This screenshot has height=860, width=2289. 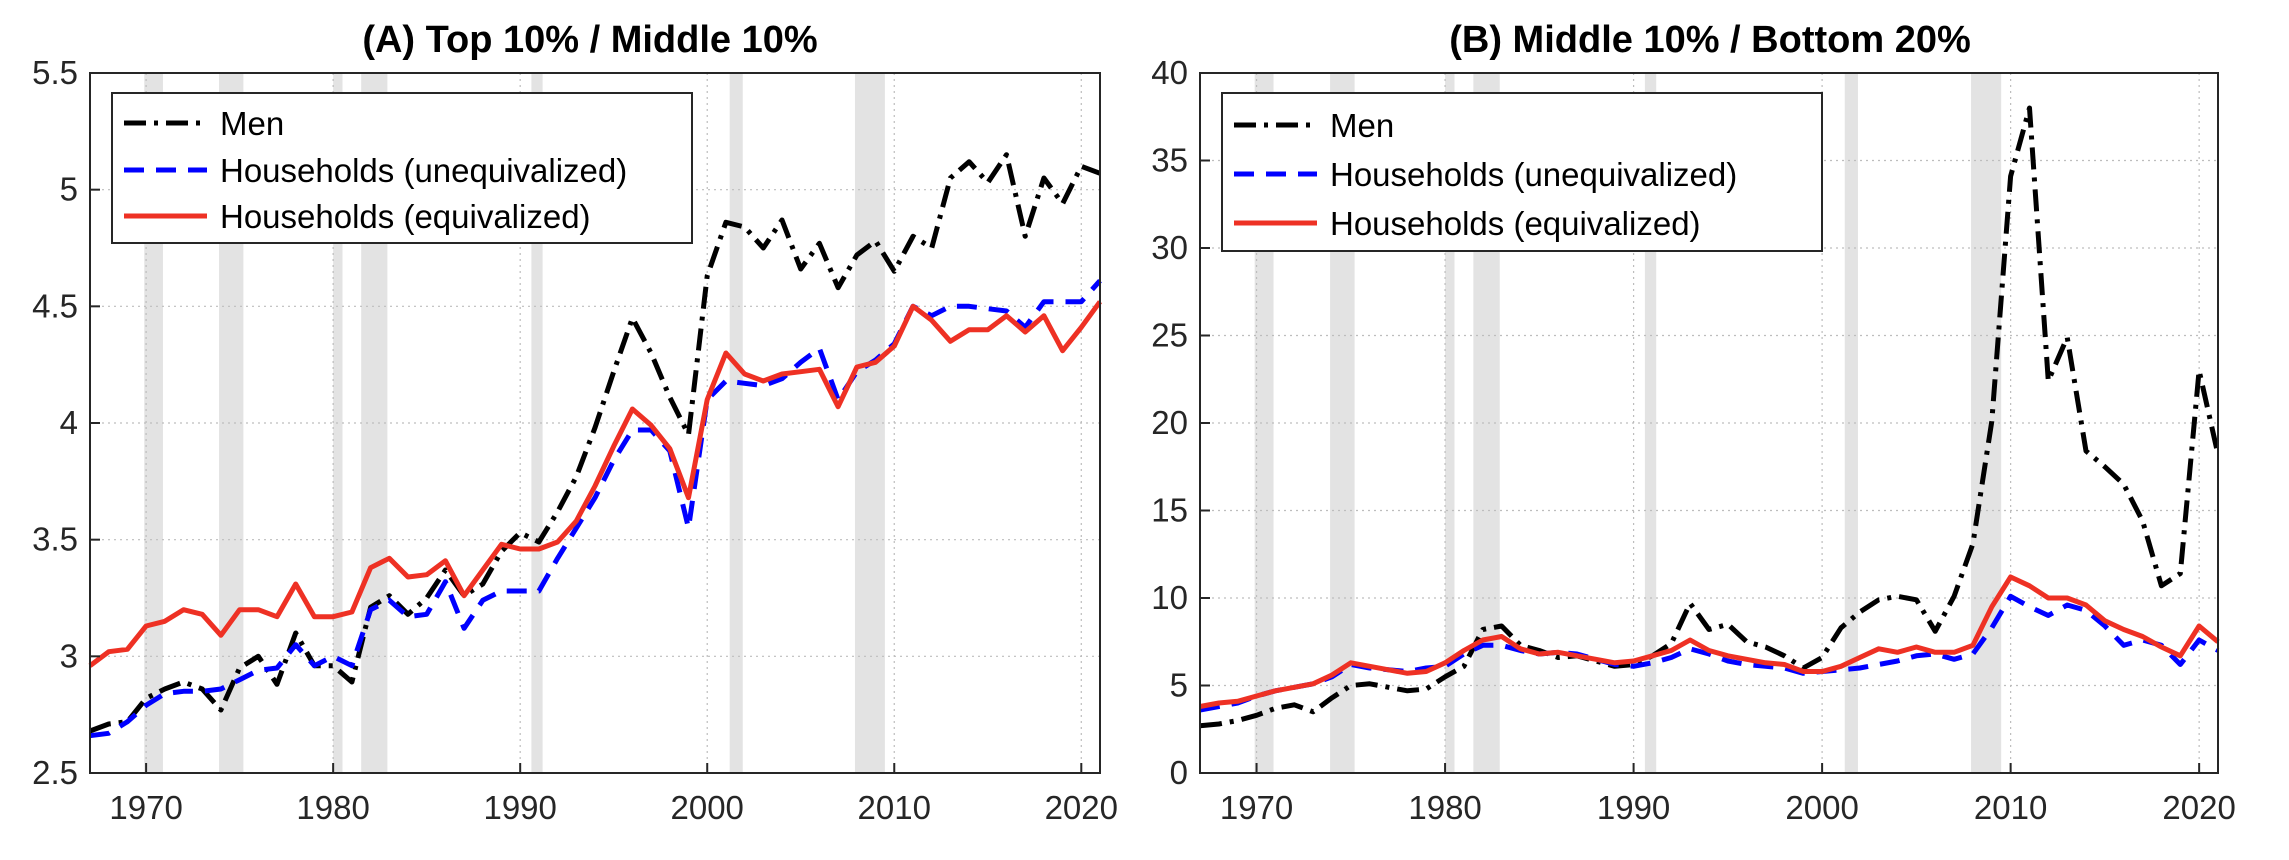 What do you see at coordinates (1515, 223) in the screenshot?
I see `panel-b-legend-label-households-equivalized: Households (equivalized)` at bounding box center [1515, 223].